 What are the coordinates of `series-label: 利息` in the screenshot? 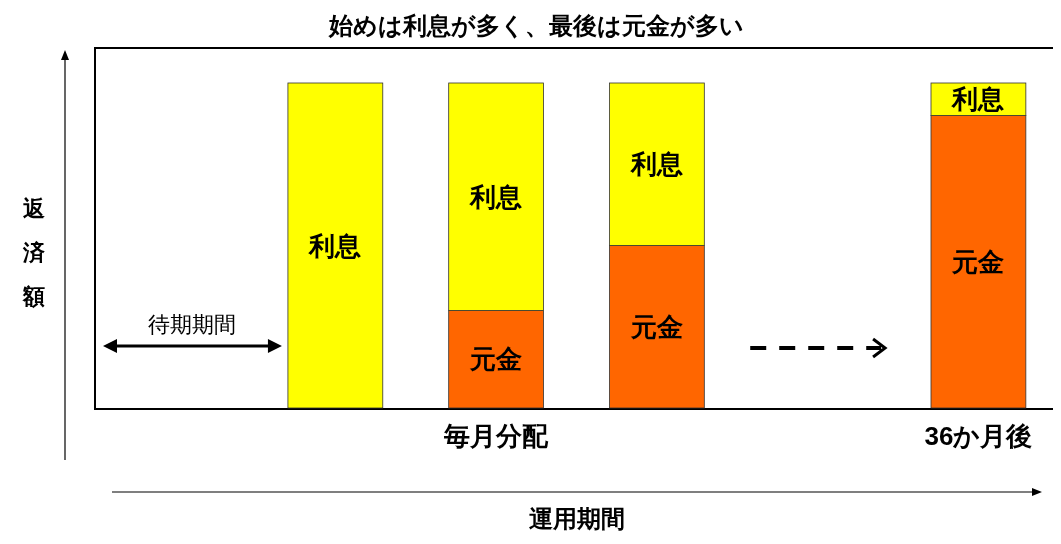 It's located at (978, 99).